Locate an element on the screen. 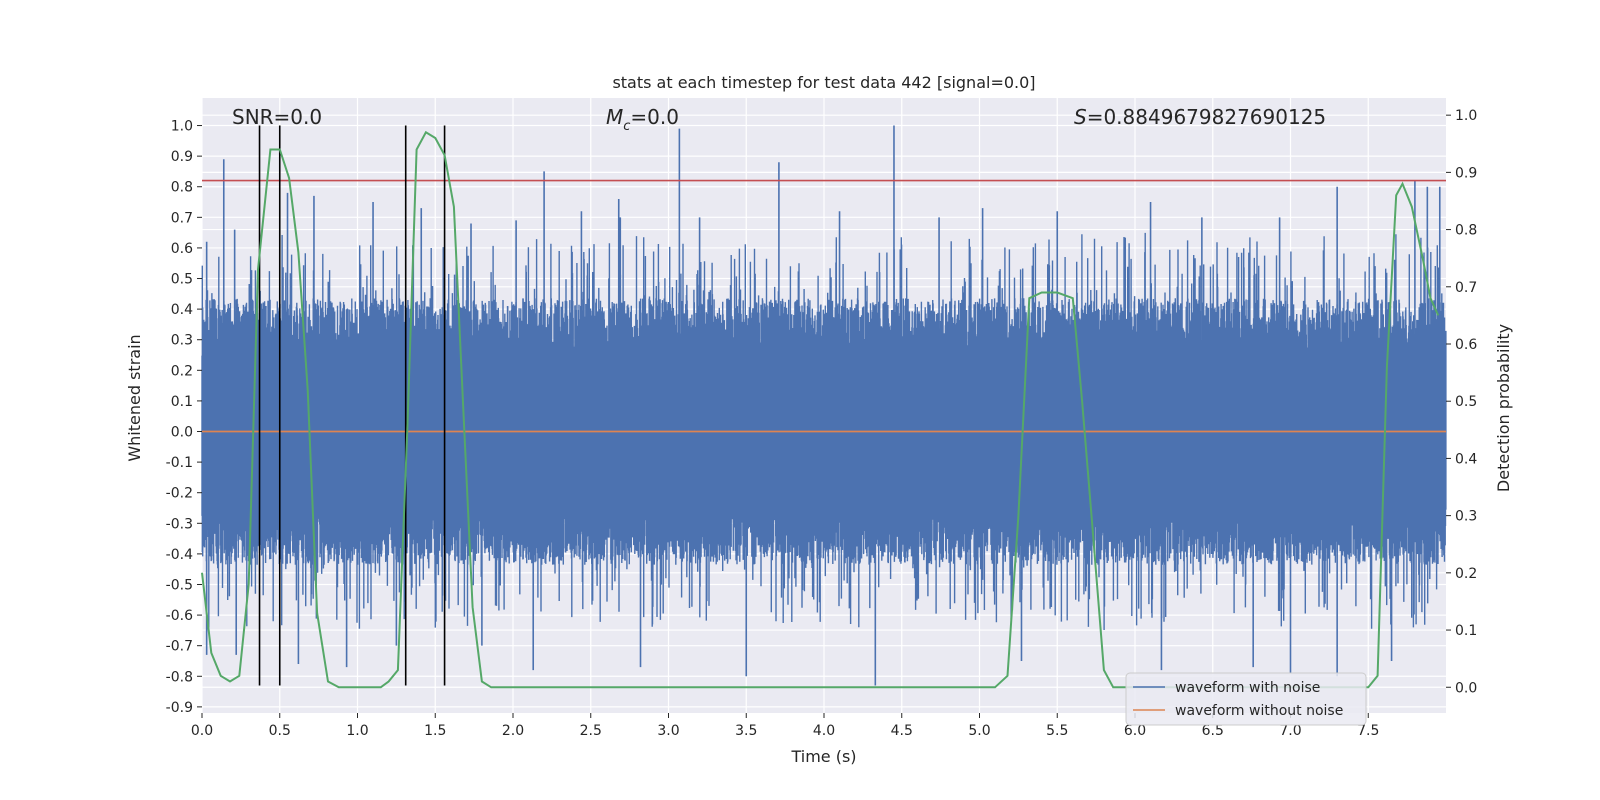 Image resolution: width=1600 pixels, height=800 pixels. y-tick-label: -0.5 is located at coordinates (179, 585).